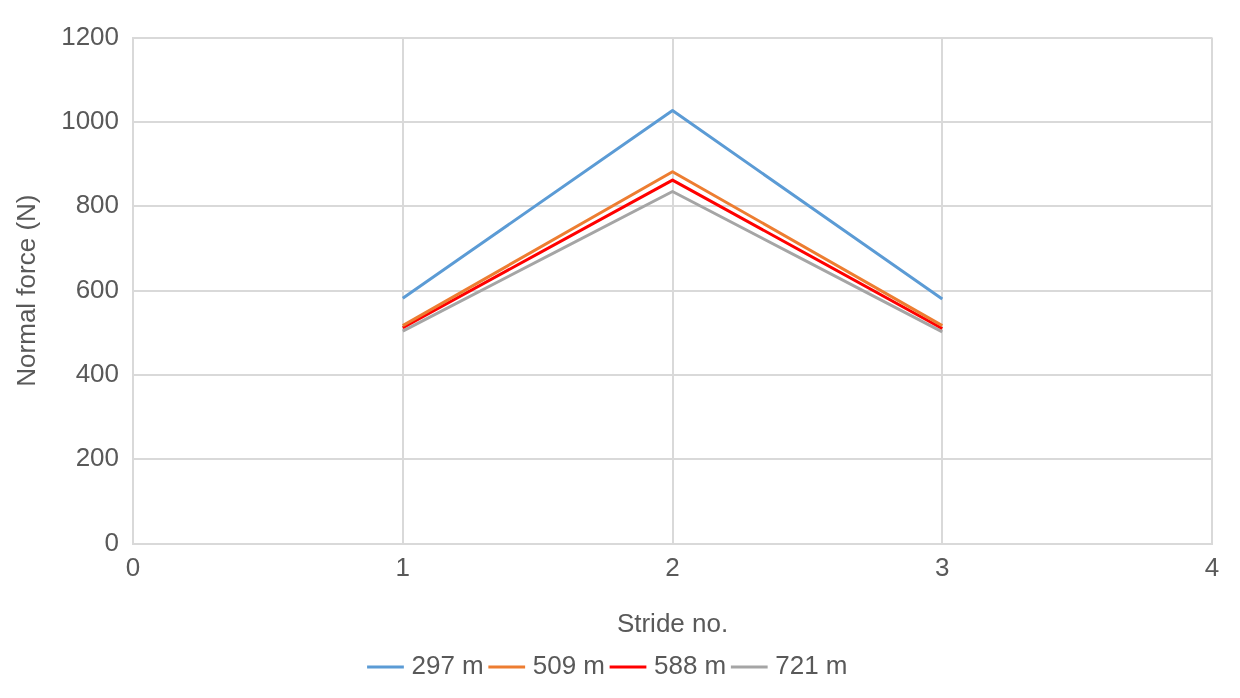  Describe the element at coordinates (447, 665) in the screenshot. I see `legend-label: 297 m` at that location.